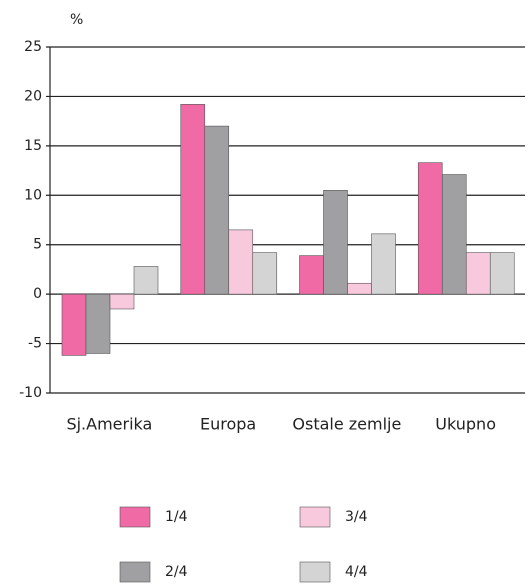 The image size is (531, 588). I want to click on x-tick-label: Sj.Amerika, so click(109, 424).